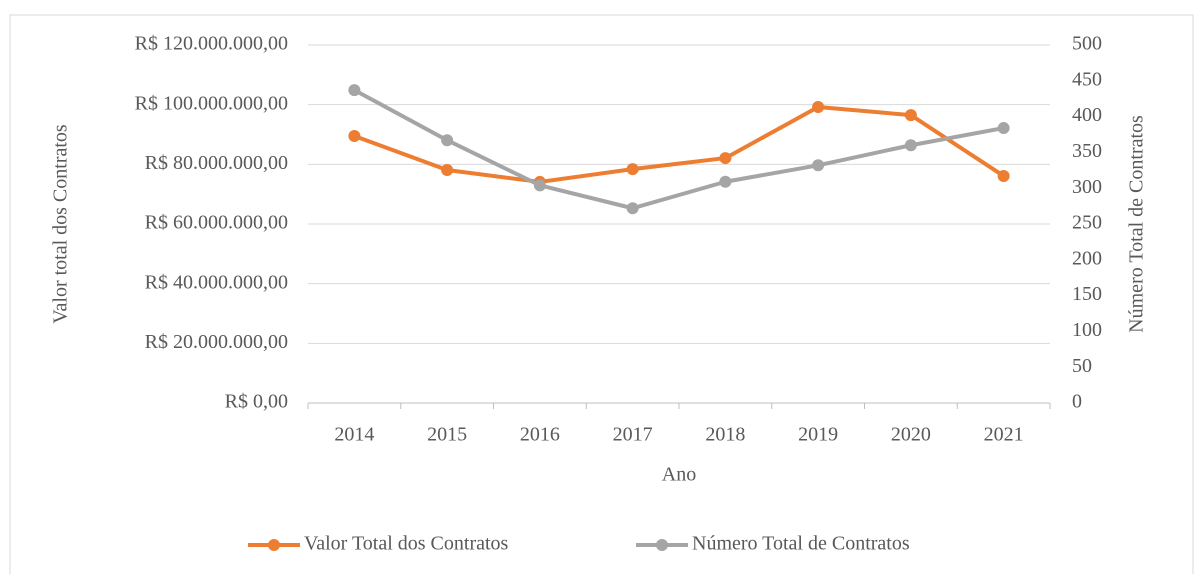 This screenshot has width=1204, height=574. Describe the element at coordinates (216, 282) in the screenshot. I see `y-tick-label: R$ 40.000.000,00` at that location.